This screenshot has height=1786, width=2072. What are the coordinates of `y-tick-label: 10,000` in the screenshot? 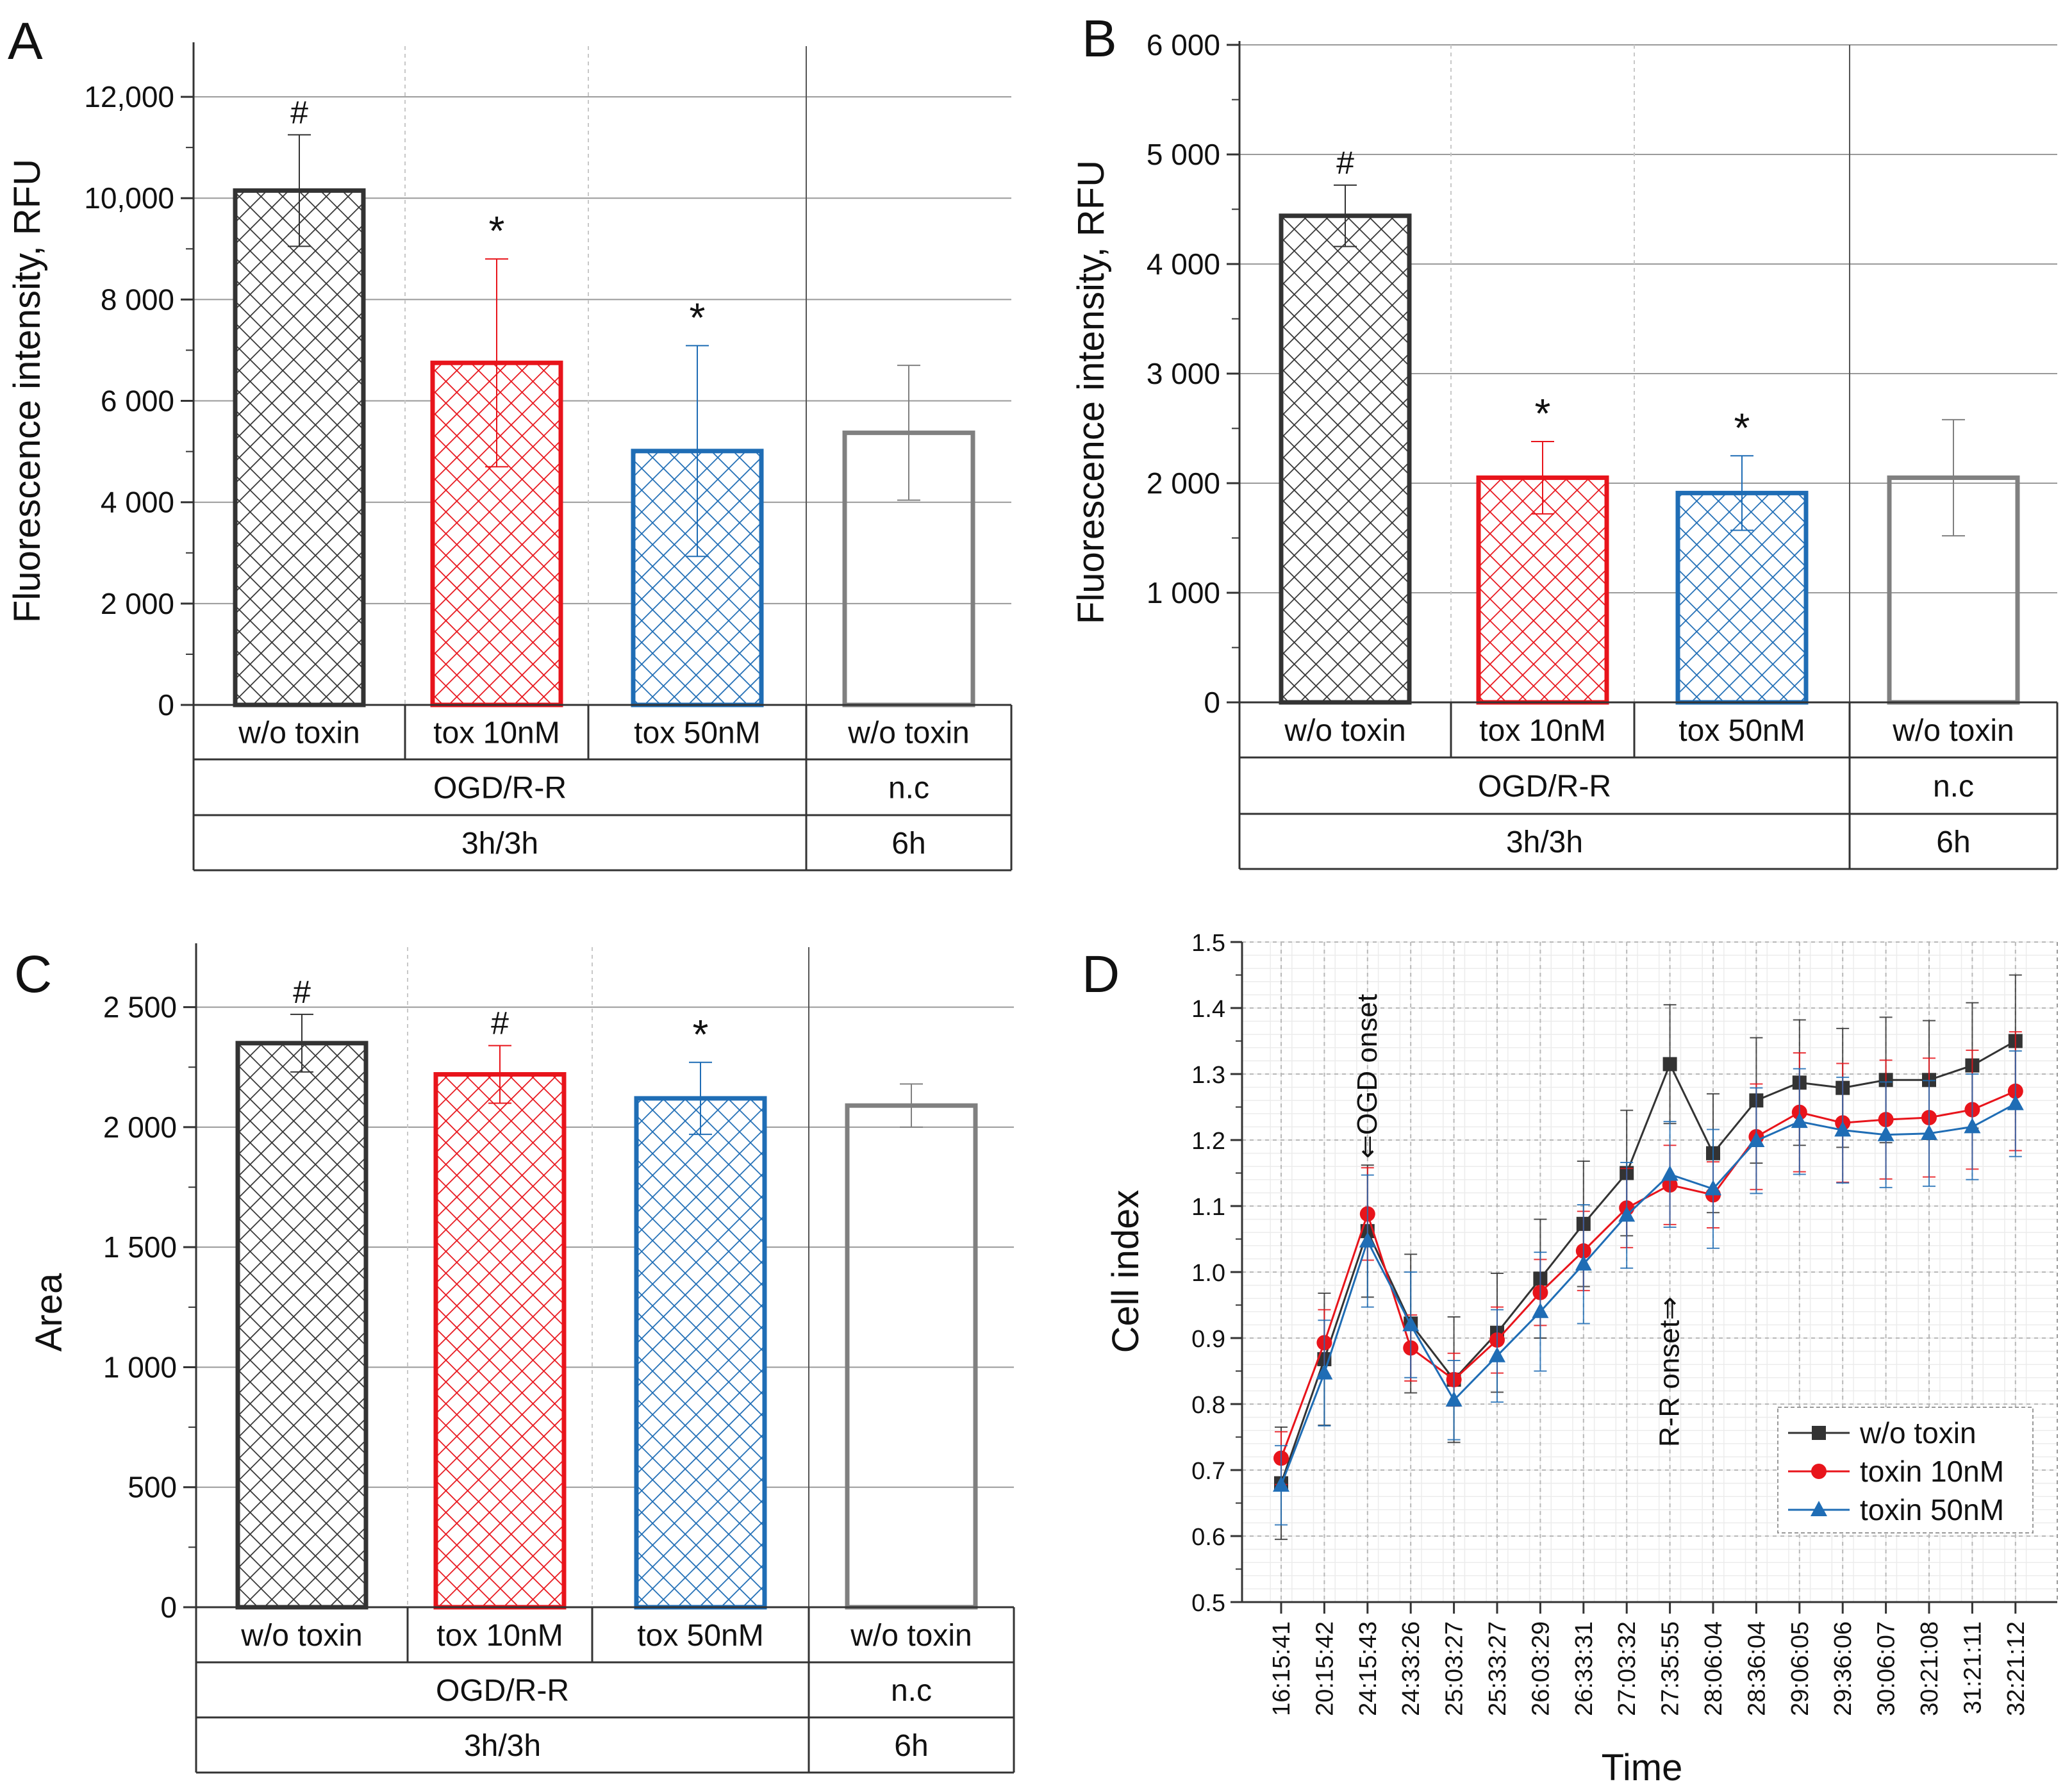 It's located at (129, 198).